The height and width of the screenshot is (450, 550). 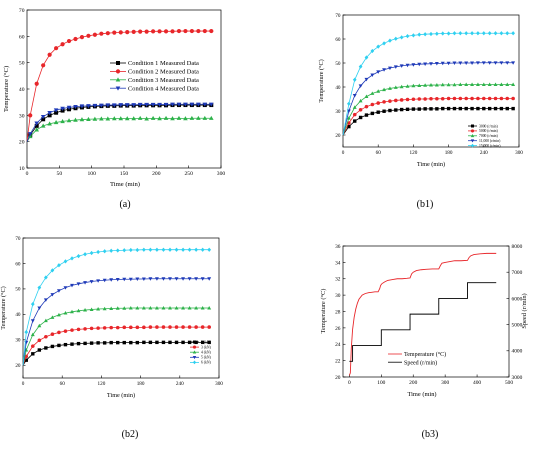 What do you see at coordinates (206, 358) in the screenshot?
I see `legend-label: 5 (kN)` at bounding box center [206, 358].